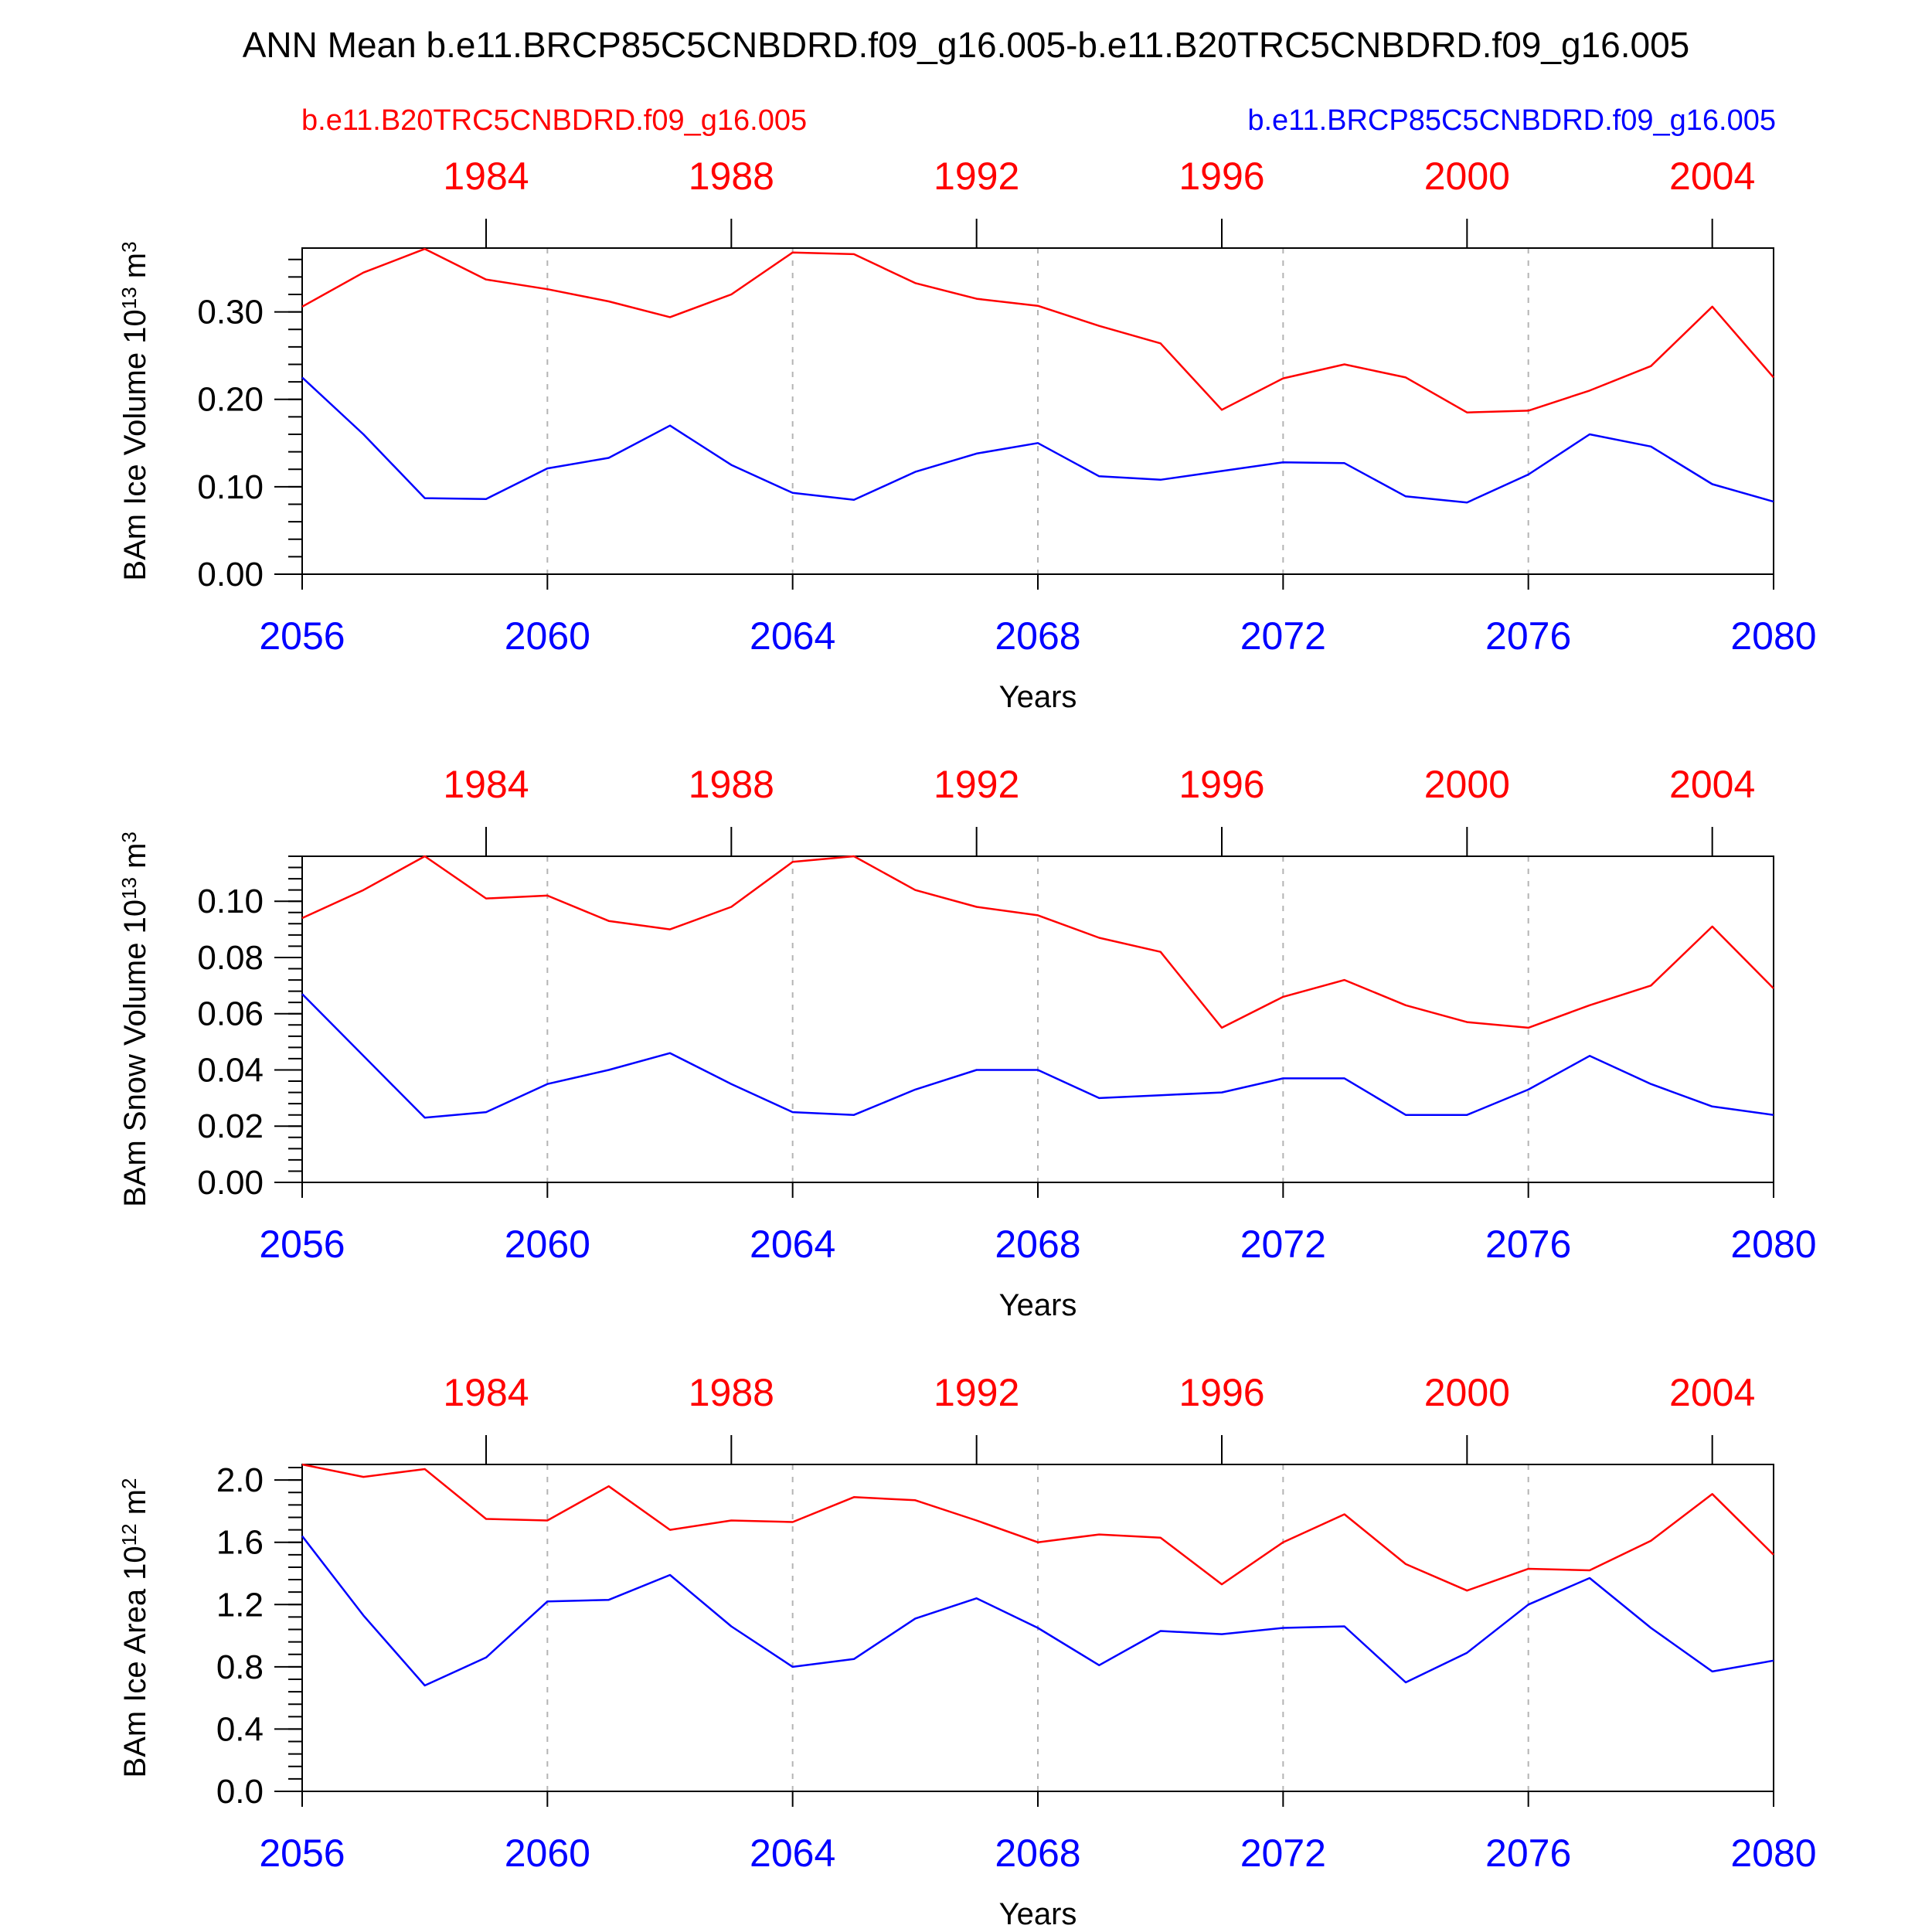 The width and height of the screenshot is (1932, 1932). What do you see at coordinates (135, 411) in the screenshot?
I see `y-axis-label: BAm Ice Volume 1013 m3` at bounding box center [135, 411].